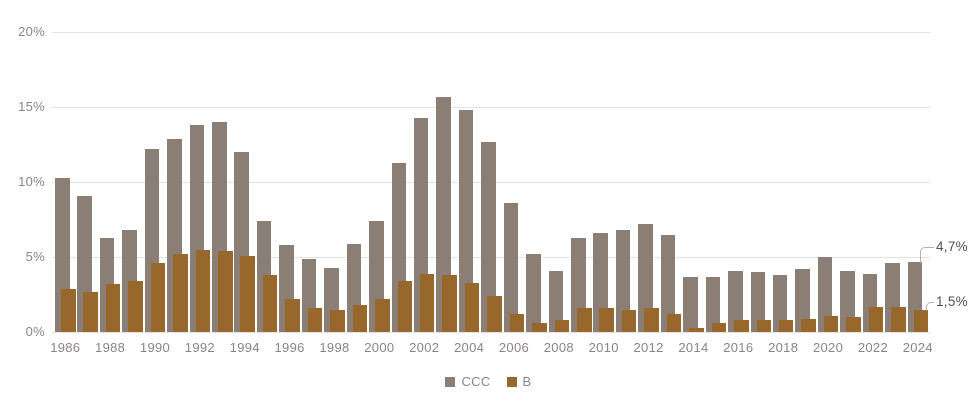 The height and width of the screenshot is (406, 977). I want to click on bar-b-1996, so click(292, 315).